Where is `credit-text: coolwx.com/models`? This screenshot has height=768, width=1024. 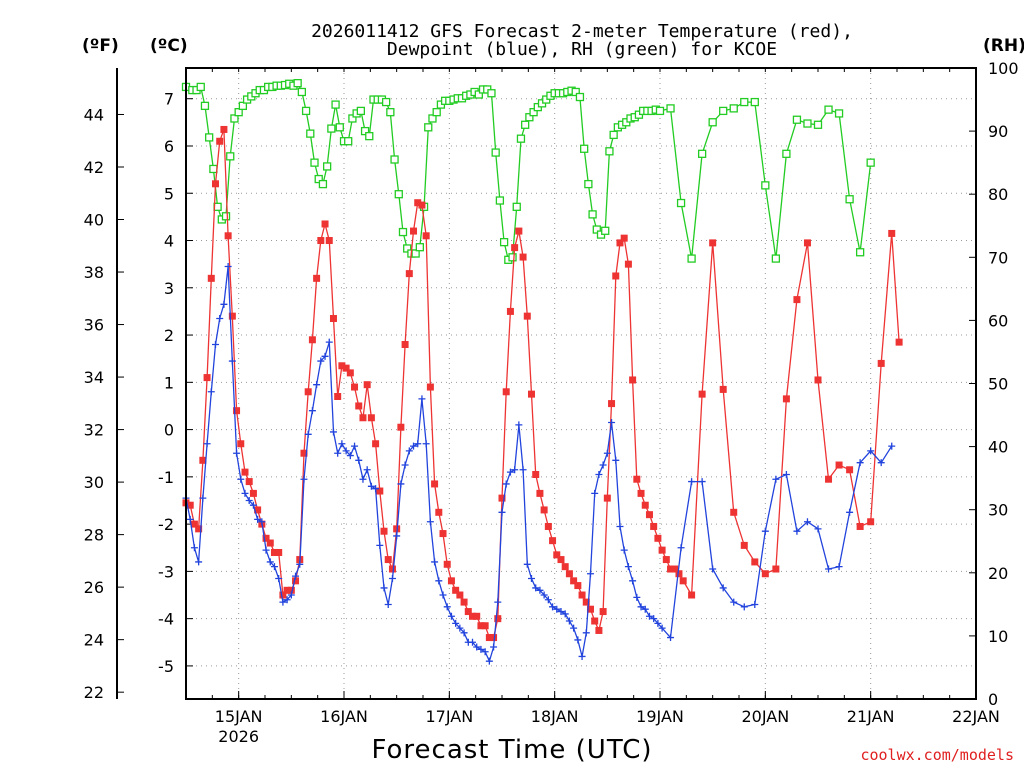
credit-text: coolwx.com/models is located at coordinates (937, 755).